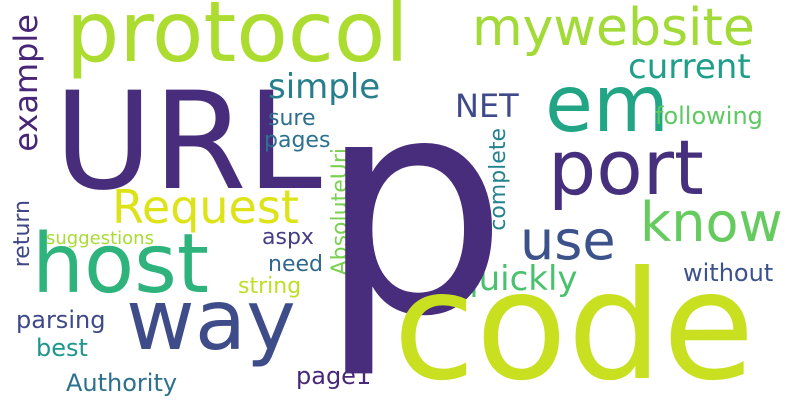  What do you see at coordinates (211, 320) in the screenshot?
I see `word-way: way` at bounding box center [211, 320].